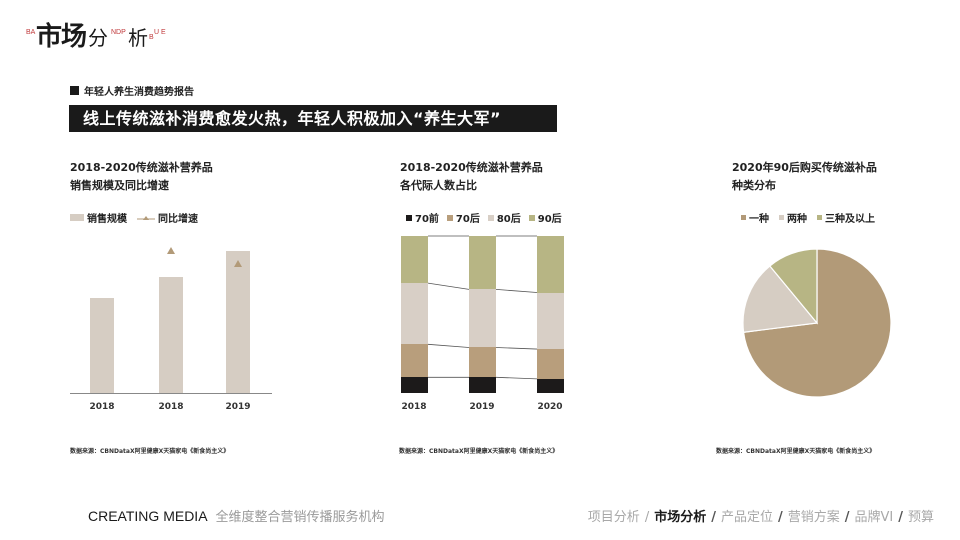 The width and height of the screenshot is (960, 540). Describe the element at coordinates (31, 32) in the screenshot. I see `logo-overlay-fragment: BA` at that location.